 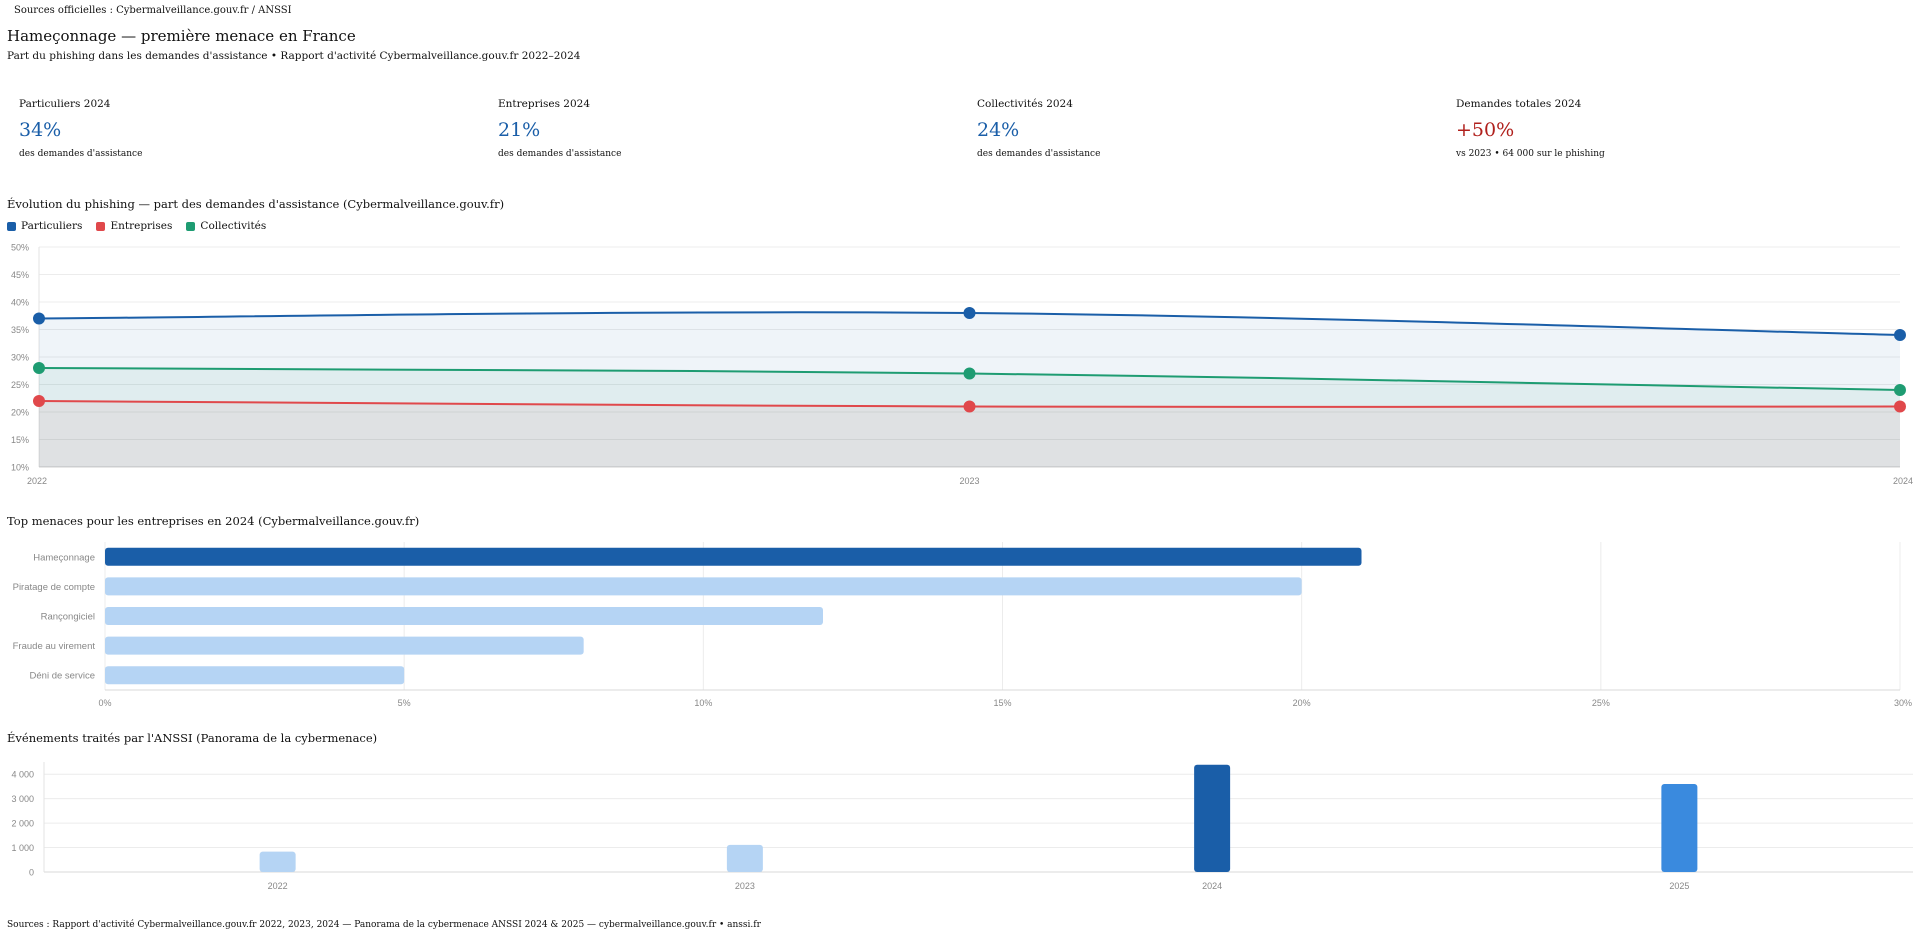 What do you see at coordinates (20, 275) in the screenshot?
I see `y-tick-label: 45%` at bounding box center [20, 275].